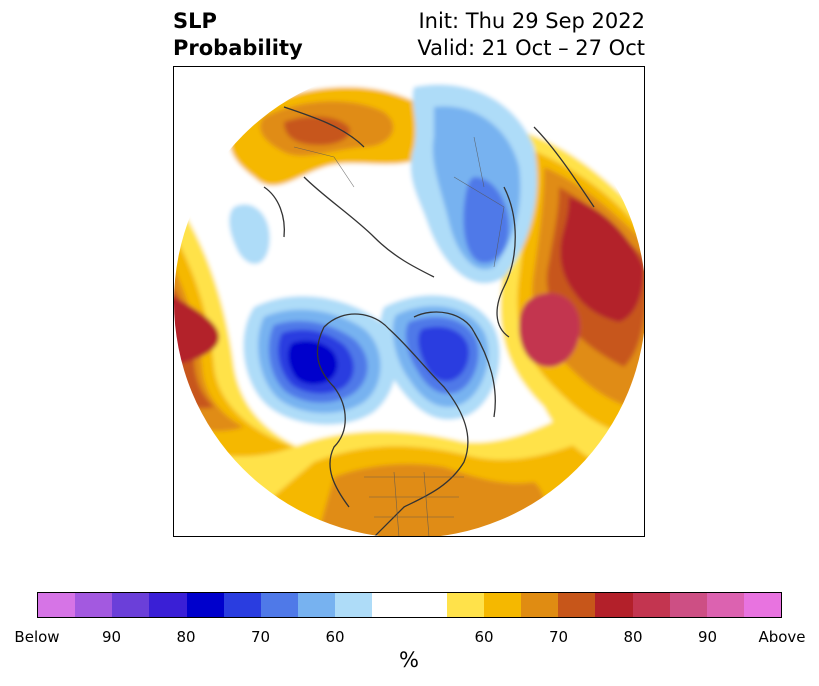 The width and height of the screenshot is (819, 686). What do you see at coordinates (195, 21) in the screenshot?
I see `title-line-1: SLP` at bounding box center [195, 21].